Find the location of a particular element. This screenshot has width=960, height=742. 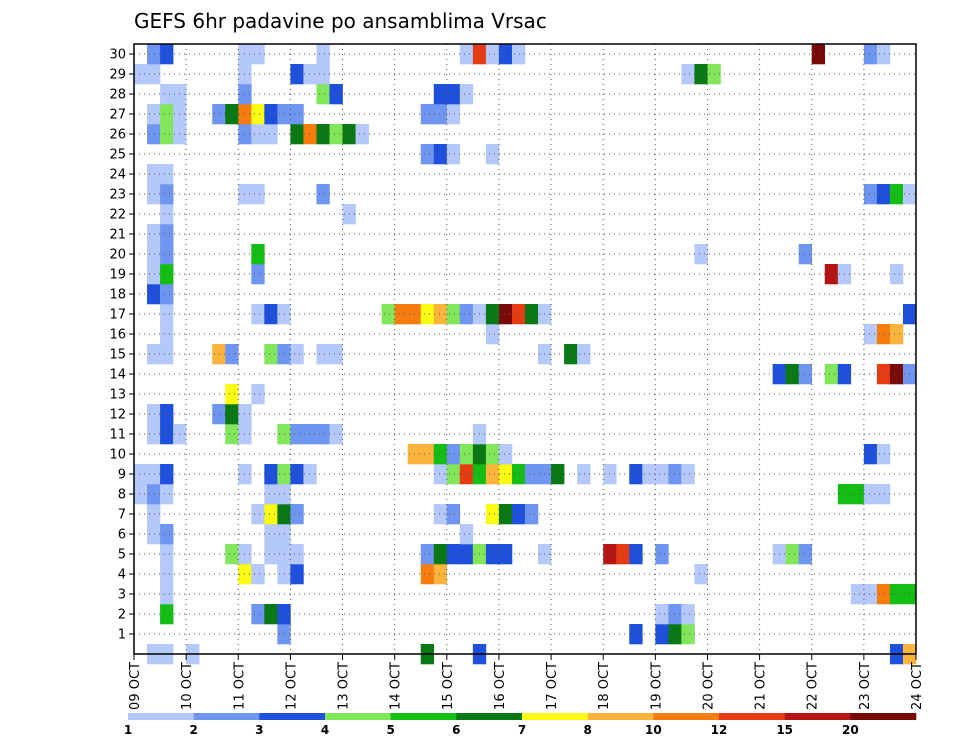

y-tick-label: 30 is located at coordinates (117, 55).